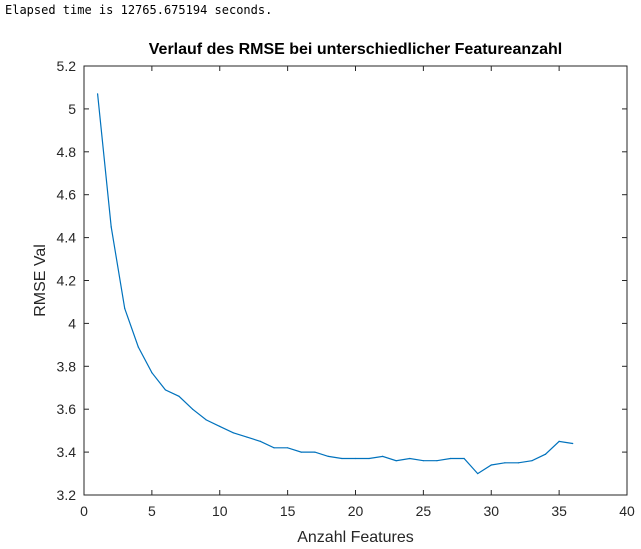 Image resolution: width=641 pixels, height=549 pixels. Describe the element at coordinates (356, 511) in the screenshot. I see `x-tick-label: 20` at that location.